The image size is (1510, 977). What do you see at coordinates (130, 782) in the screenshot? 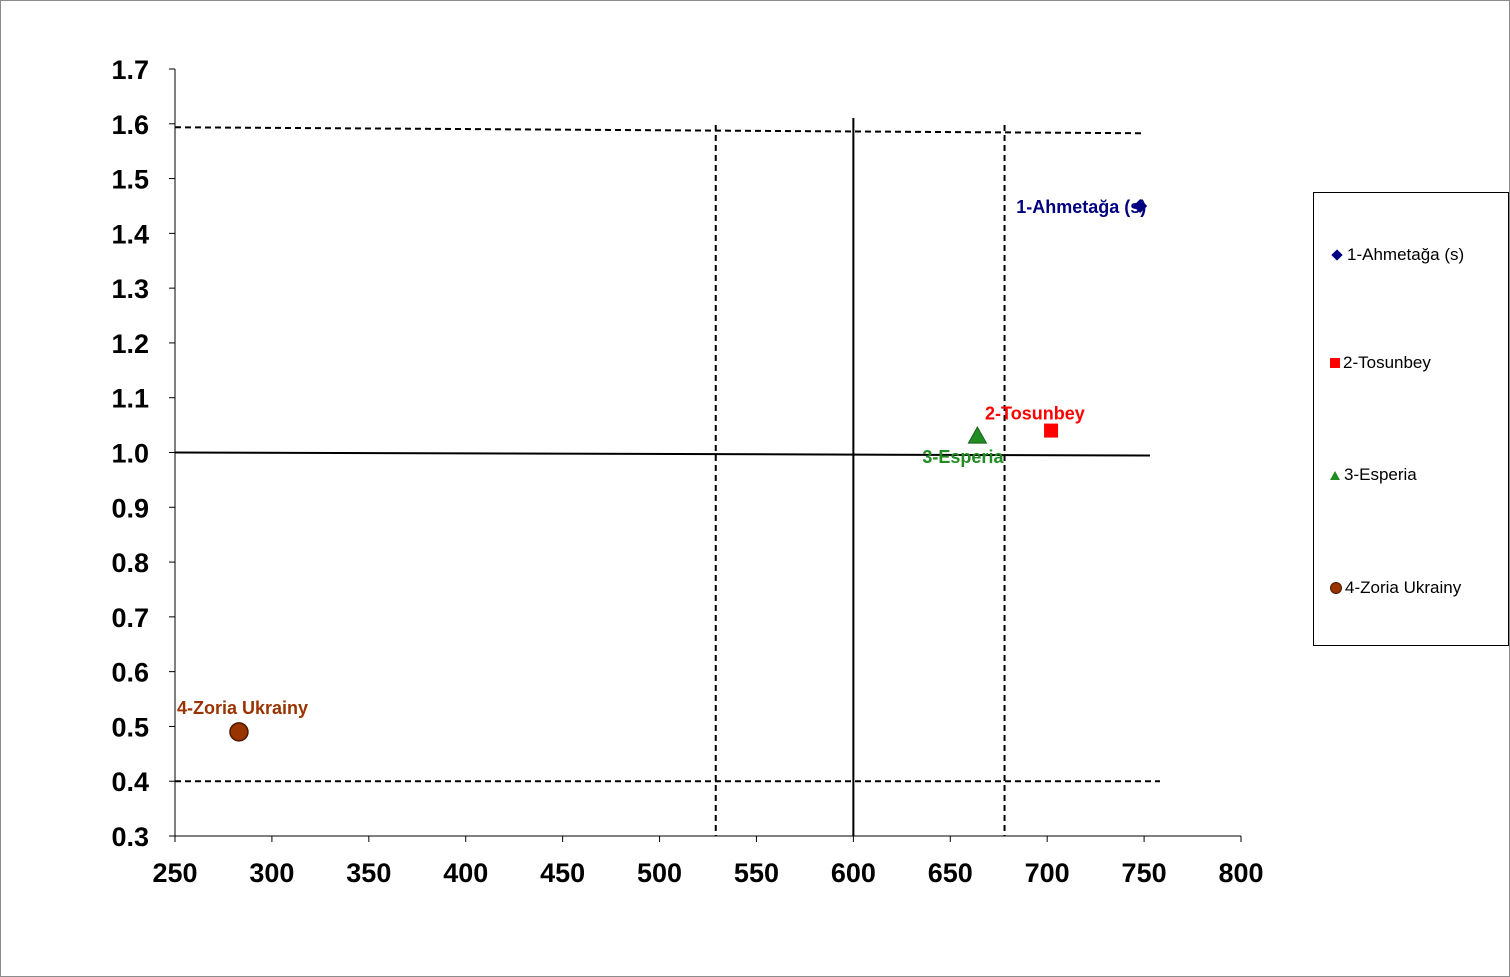
I see `y-tick-label: 0.4` at bounding box center [130, 782].